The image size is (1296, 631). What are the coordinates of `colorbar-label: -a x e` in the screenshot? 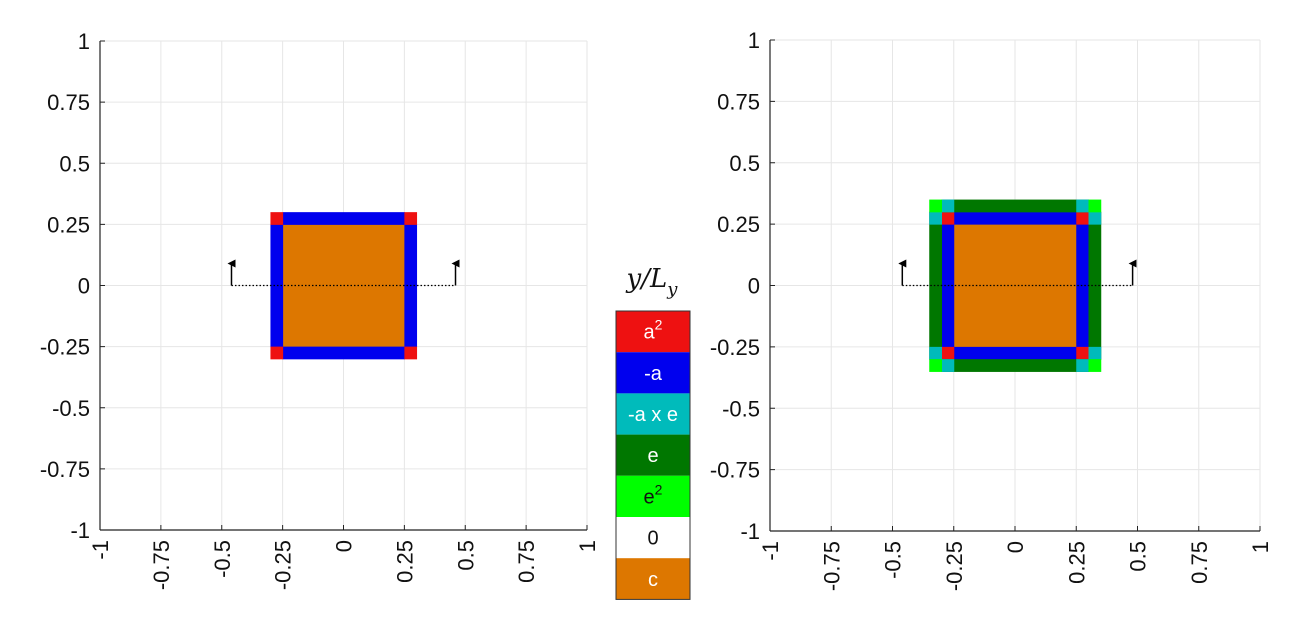 It's located at (653, 415).